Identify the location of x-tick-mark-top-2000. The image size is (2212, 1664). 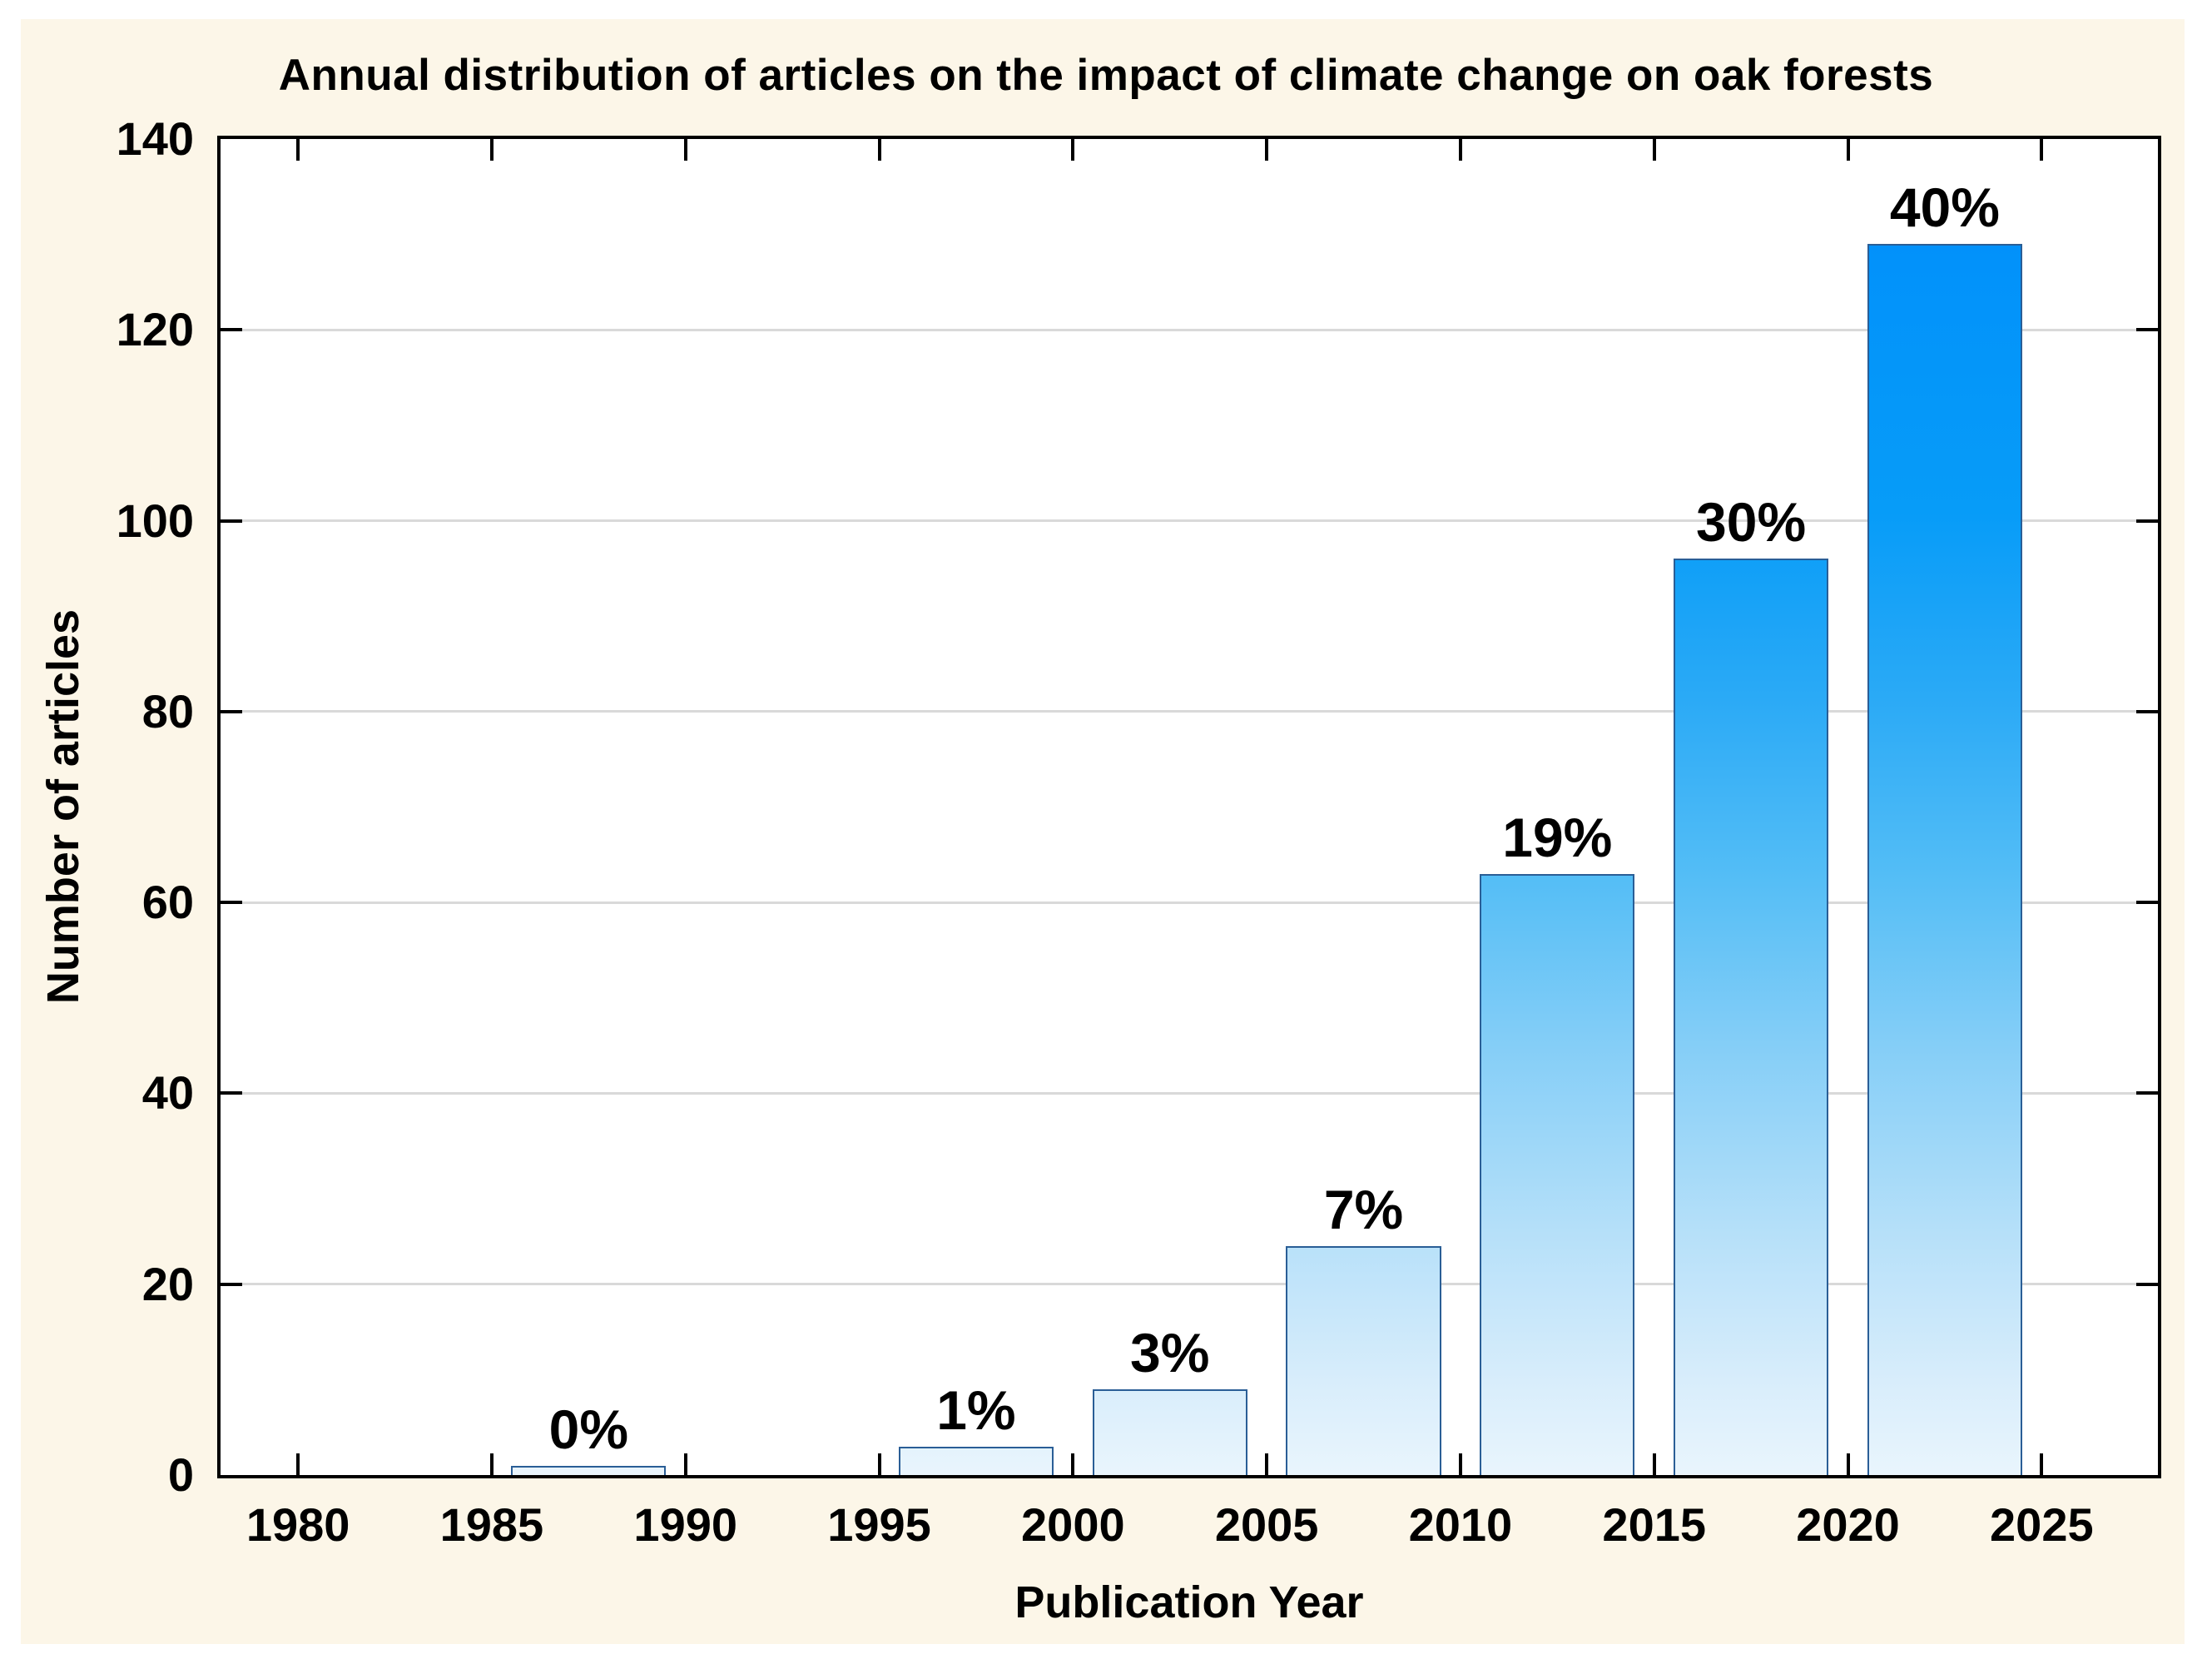
(1073, 150).